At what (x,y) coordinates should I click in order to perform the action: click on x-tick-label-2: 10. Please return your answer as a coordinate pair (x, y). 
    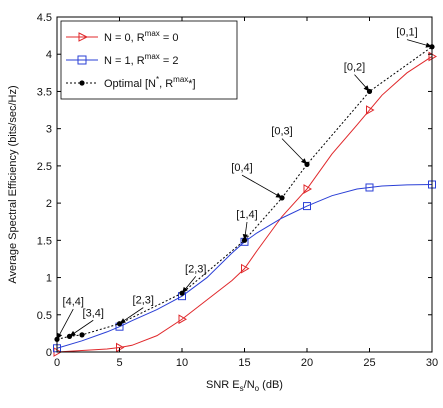
    Looking at the image, I should click on (182, 363).